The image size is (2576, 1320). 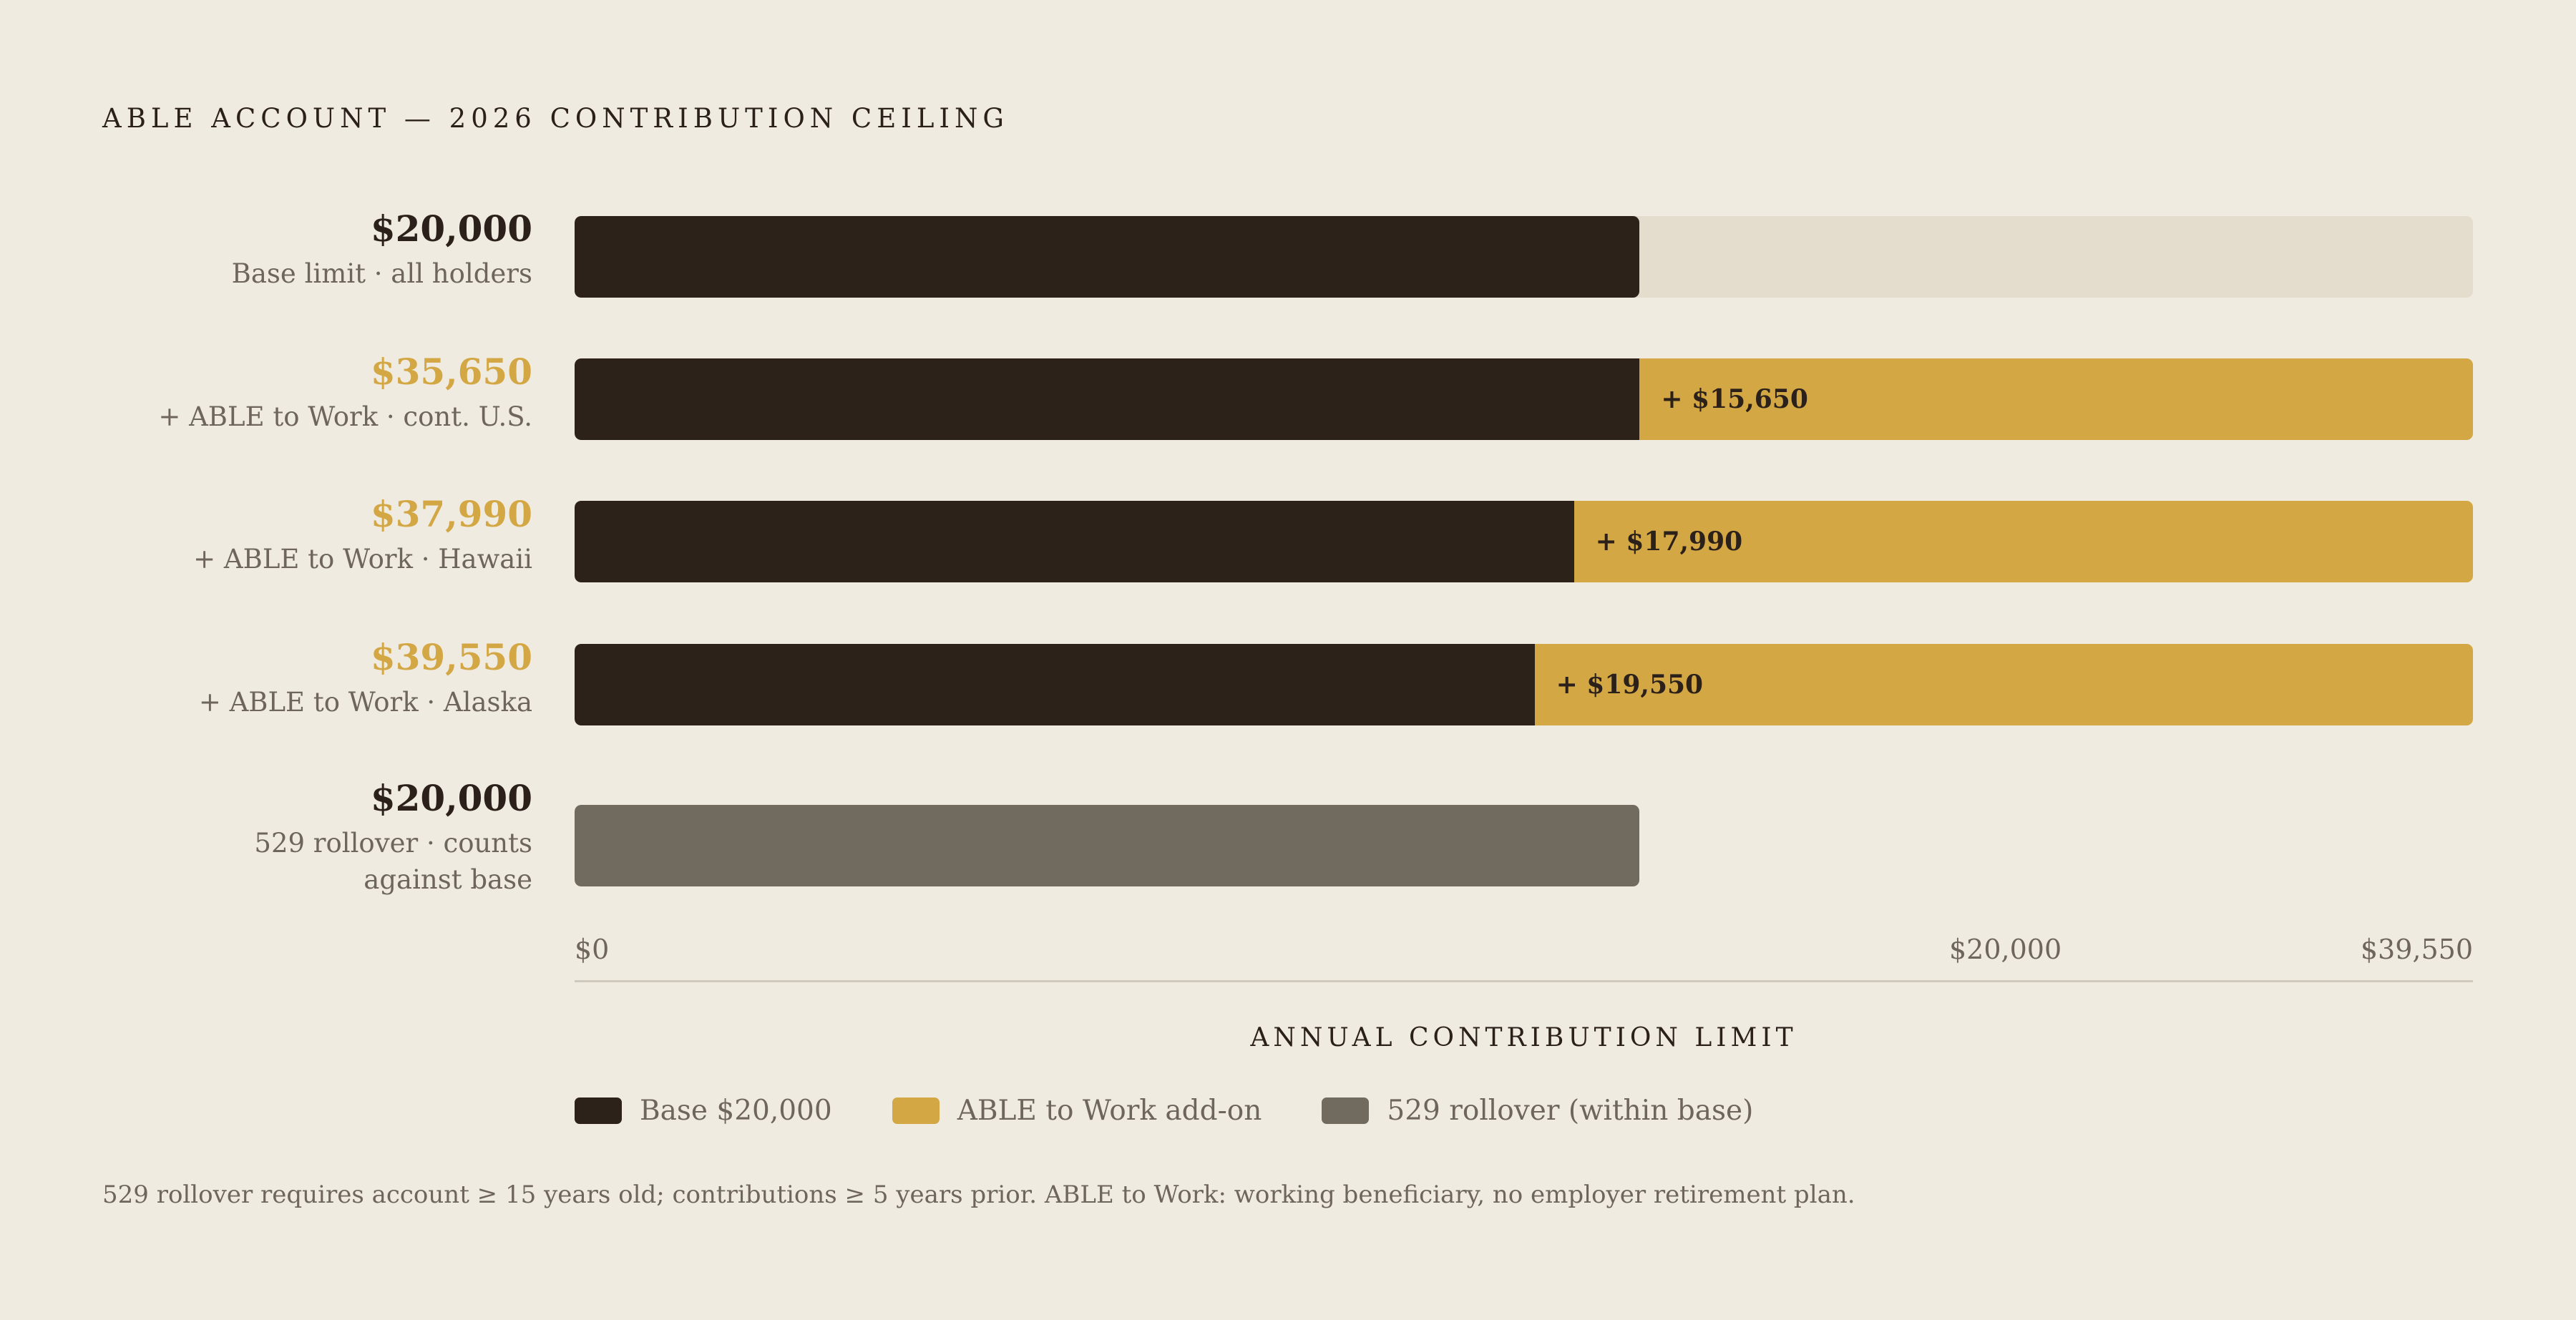 I want to click on legend-swatch-add-on, so click(x=916, y=1110).